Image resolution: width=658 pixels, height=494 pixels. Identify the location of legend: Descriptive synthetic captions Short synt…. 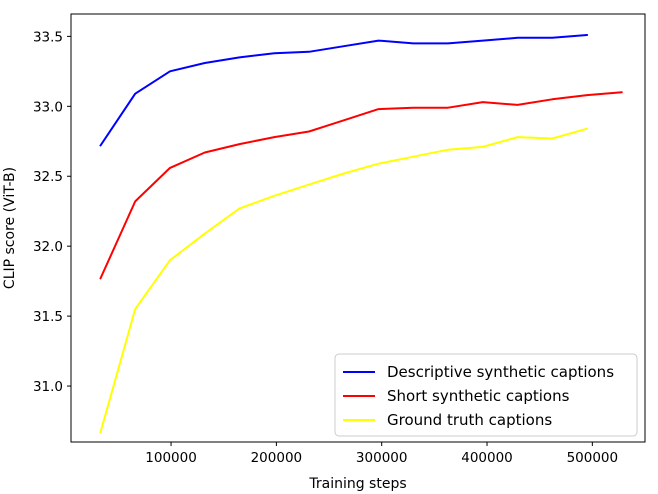
(486, 395).